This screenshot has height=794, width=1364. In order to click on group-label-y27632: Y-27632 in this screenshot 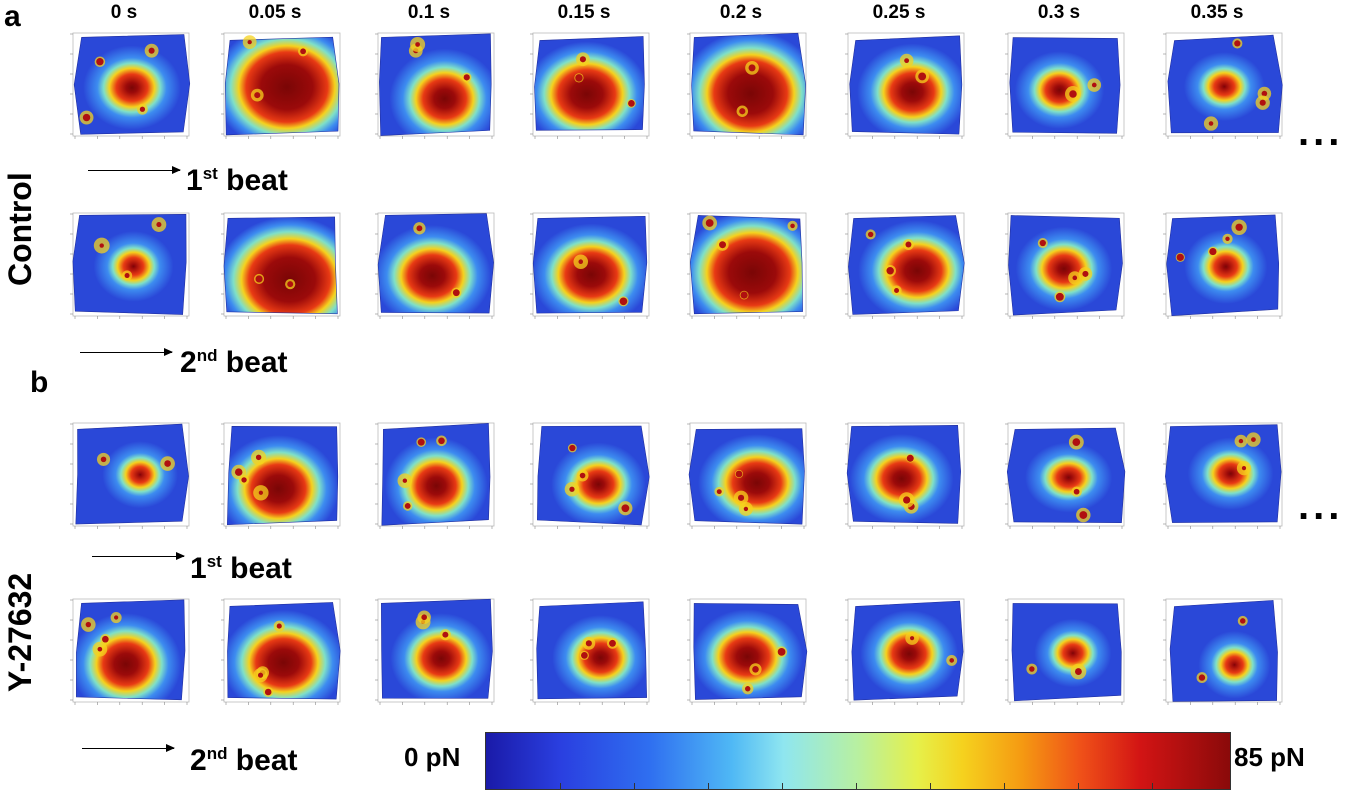, I will do `click(20, 632)`.